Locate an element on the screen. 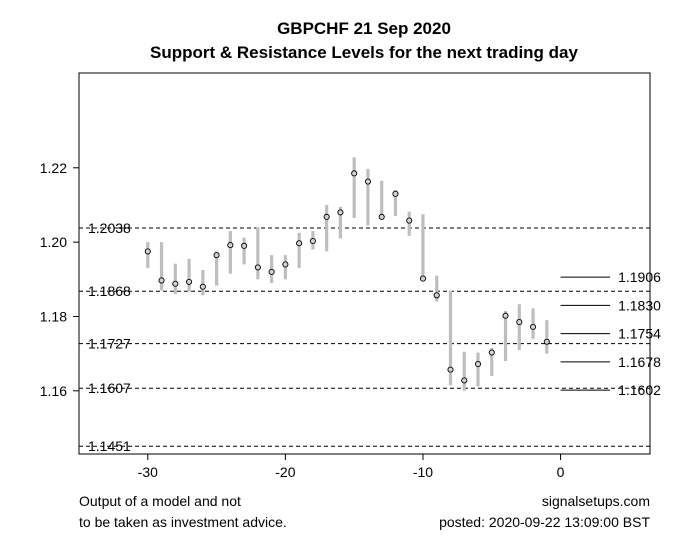  y-tick-label: 1.16 is located at coordinates (53, 391).